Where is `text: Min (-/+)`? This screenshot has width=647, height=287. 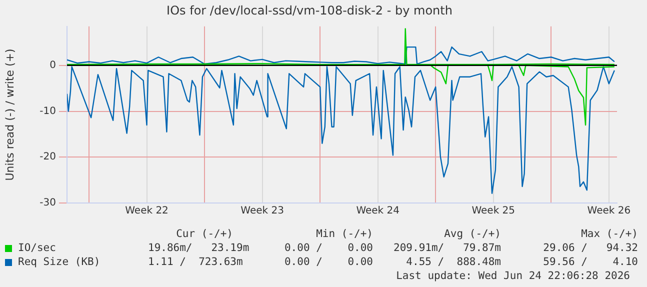
text: Min (-/+) is located at coordinates (344, 235).